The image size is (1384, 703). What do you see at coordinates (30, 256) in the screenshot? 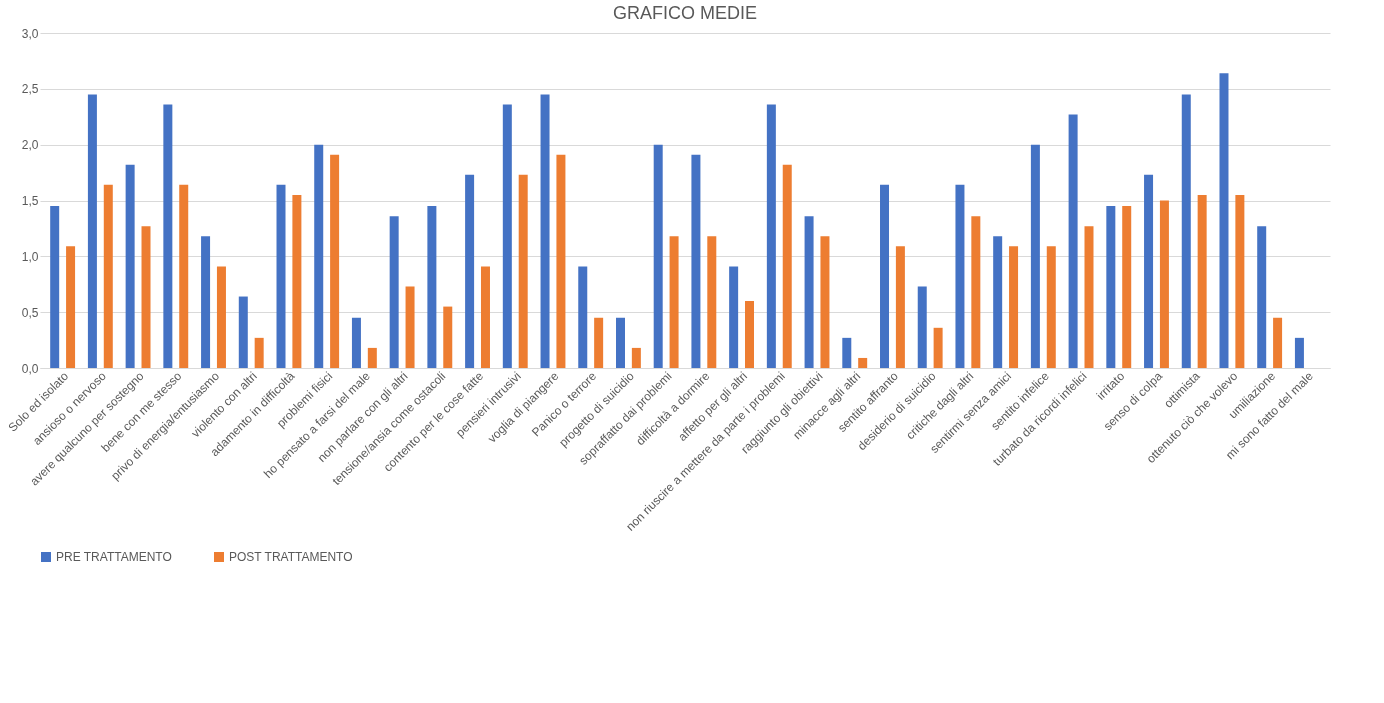
I see `y-tick-label: 1,0` at bounding box center [30, 256].